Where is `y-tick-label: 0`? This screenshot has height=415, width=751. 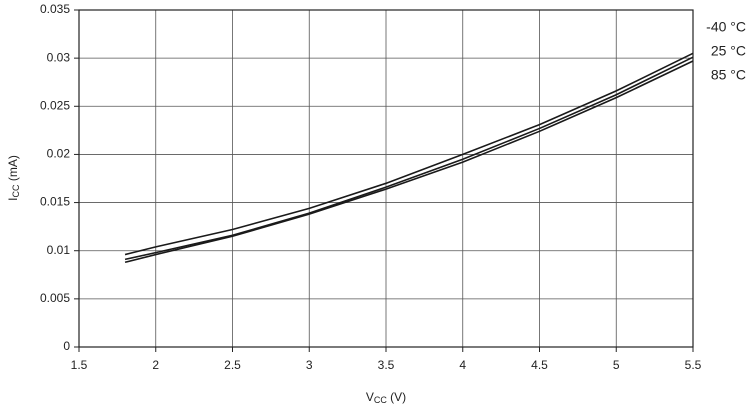 y-tick-label: 0 is located at coordinates (66, 346).